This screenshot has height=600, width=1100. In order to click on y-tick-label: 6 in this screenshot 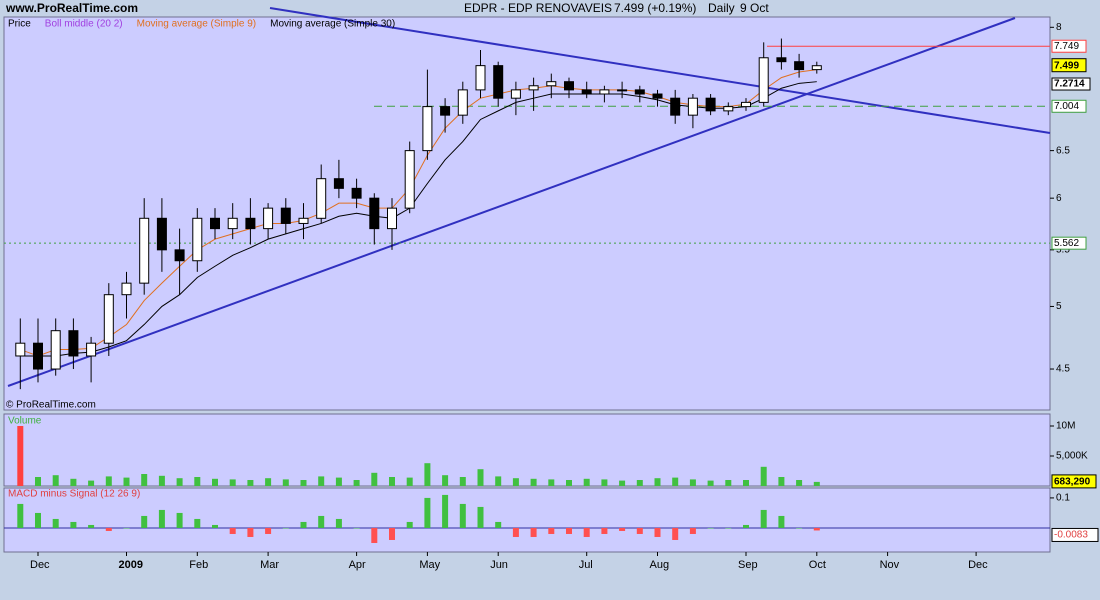, I will do `click(1059, 198)`.